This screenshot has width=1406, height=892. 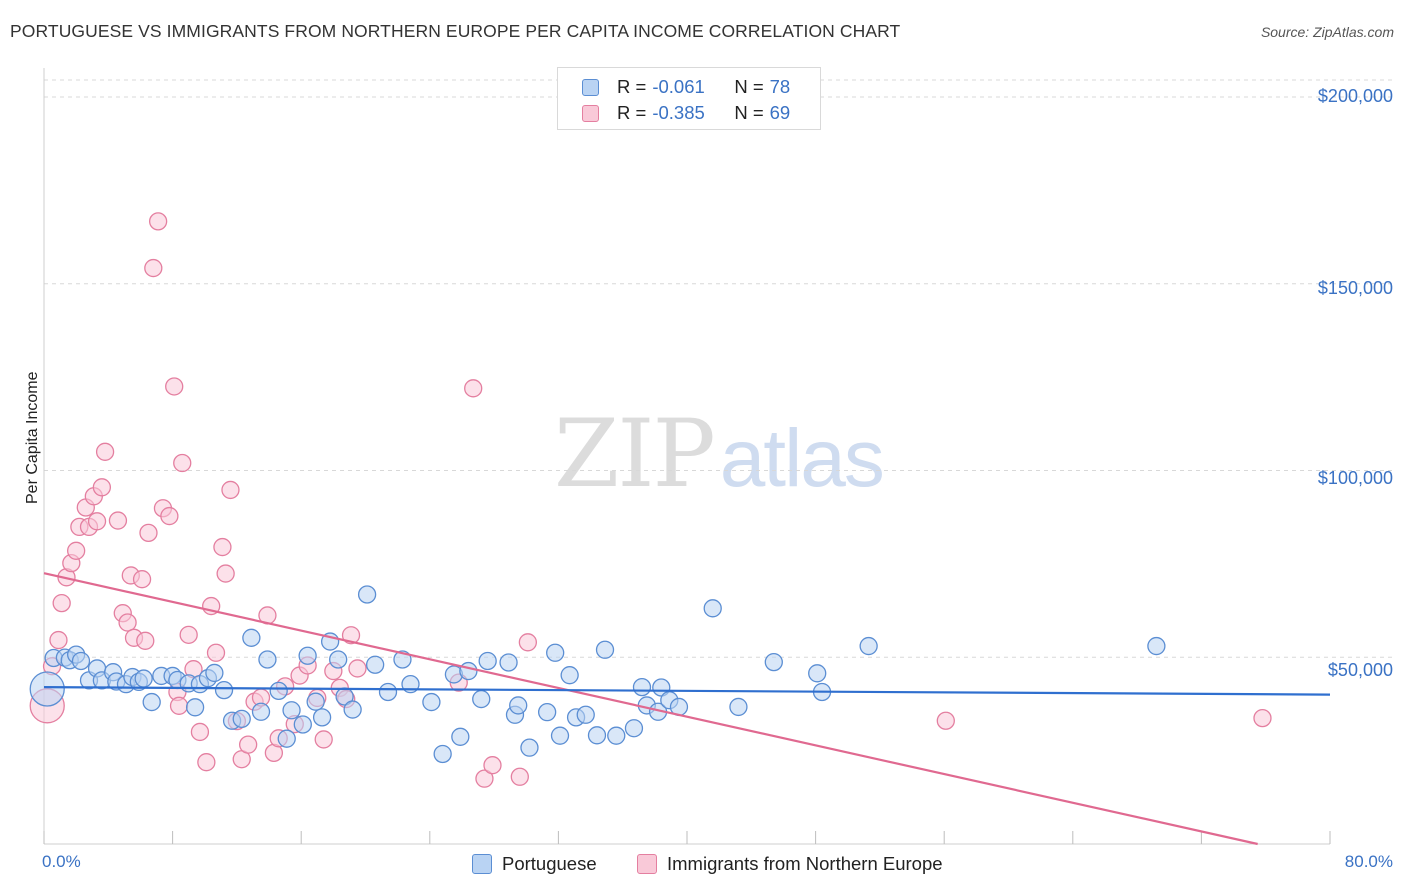 I want to click on r-value: -0.385, so click(x=678, y=112).